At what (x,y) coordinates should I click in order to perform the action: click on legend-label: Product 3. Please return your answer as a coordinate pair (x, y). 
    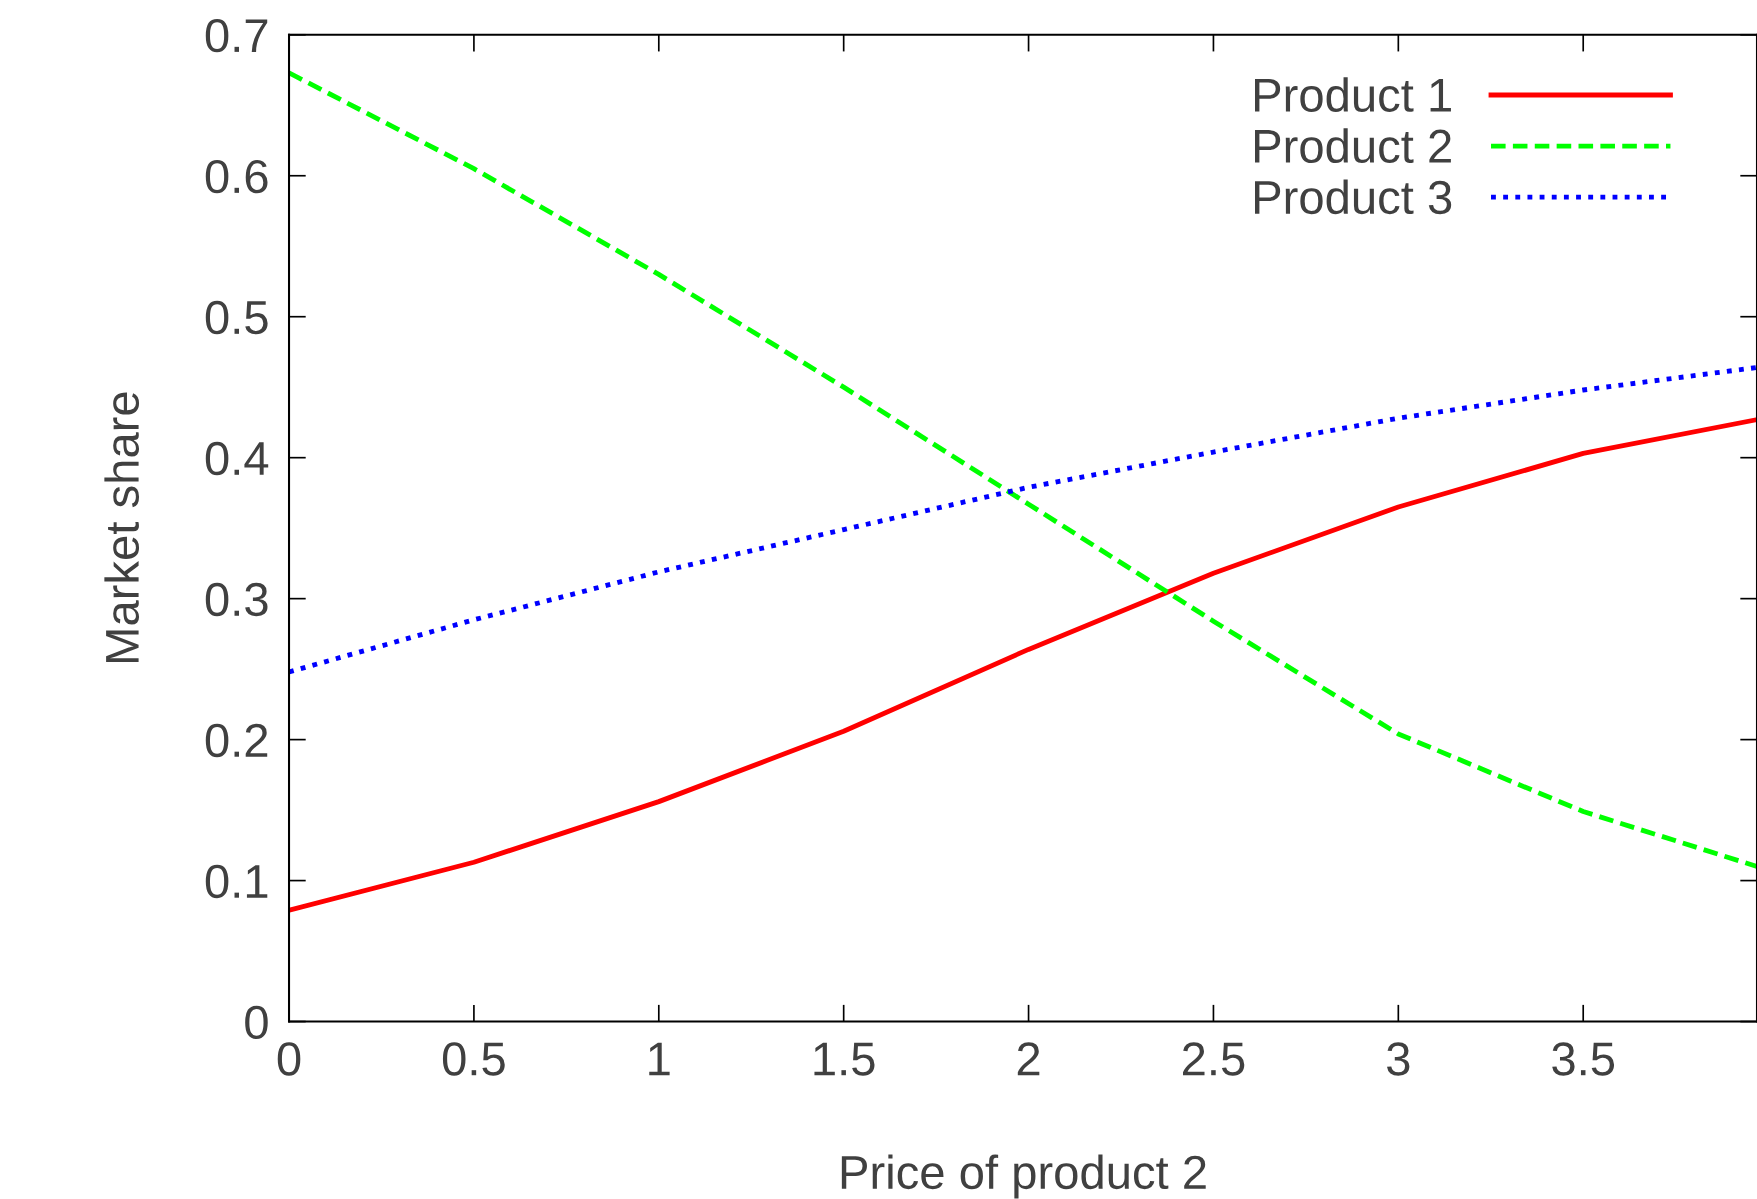
    Looking at the image, I should click on (1353, 197).